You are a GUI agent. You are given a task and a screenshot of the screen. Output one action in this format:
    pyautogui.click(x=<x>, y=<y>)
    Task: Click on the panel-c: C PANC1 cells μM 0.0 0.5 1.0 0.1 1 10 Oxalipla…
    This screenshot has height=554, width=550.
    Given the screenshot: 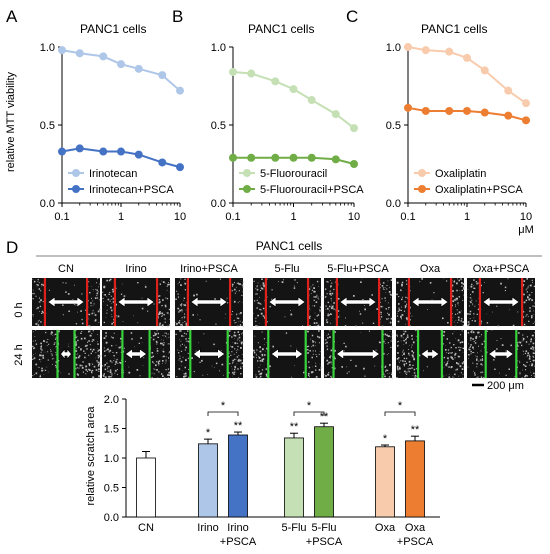 What is the action you would take?
    pyautogui.click(x=440, y=121)
    